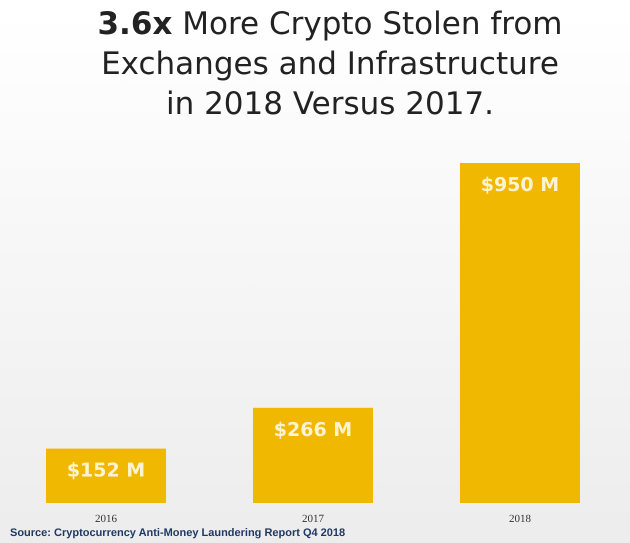 The image size is (630, 543). What do you see at coordinates (313, 519) in the screenshot?
I see `x-tick-label: 2017` at bounding box center [313, 519].